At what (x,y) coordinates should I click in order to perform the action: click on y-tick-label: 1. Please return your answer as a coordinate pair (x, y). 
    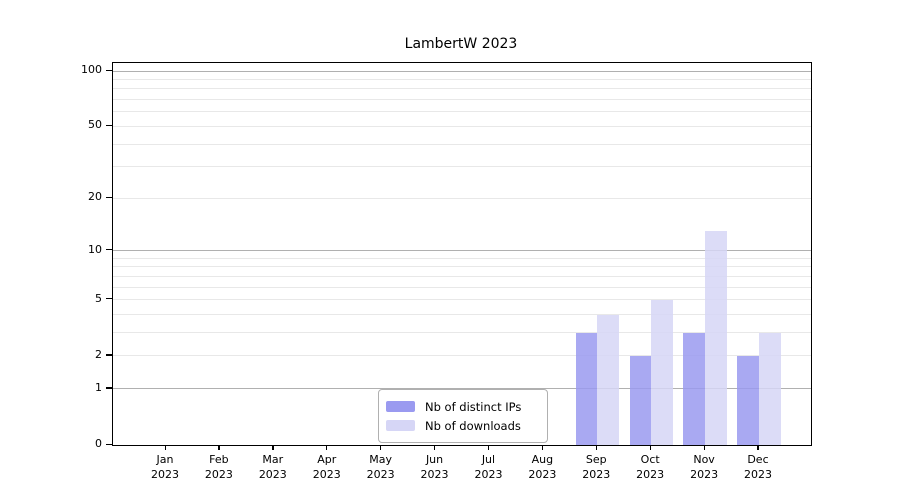
    Looking at the image, I should click on (98, 387).